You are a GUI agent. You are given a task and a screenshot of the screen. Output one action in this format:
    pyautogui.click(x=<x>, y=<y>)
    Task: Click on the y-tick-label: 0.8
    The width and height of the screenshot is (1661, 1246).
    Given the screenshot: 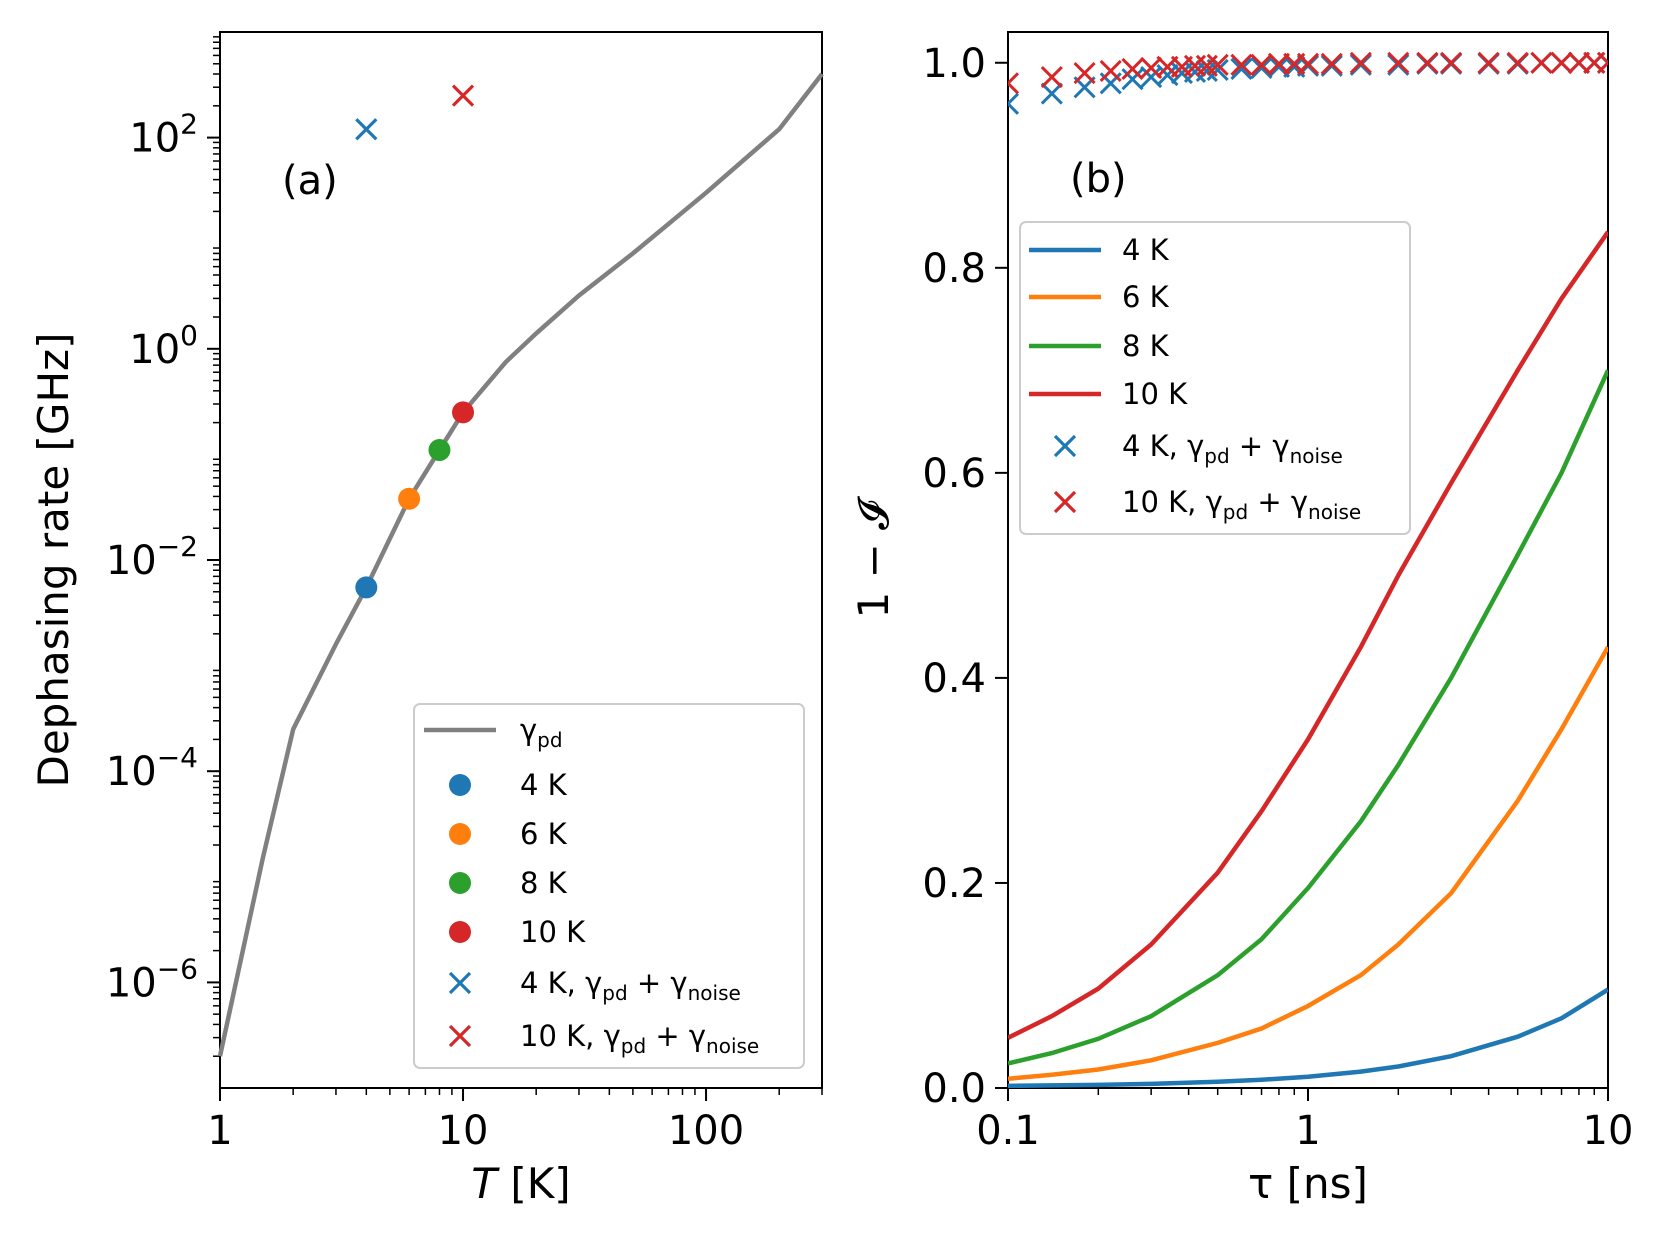 What is the action you would take?
    pyautogui.click(x=954, y=269)
    